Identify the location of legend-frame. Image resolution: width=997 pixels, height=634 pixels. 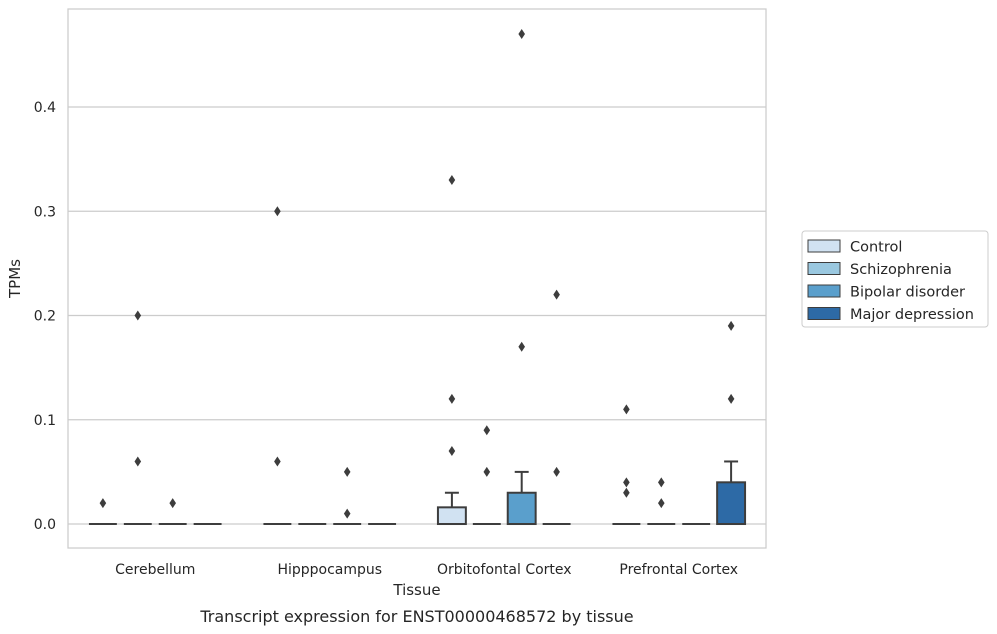
(895, 279).